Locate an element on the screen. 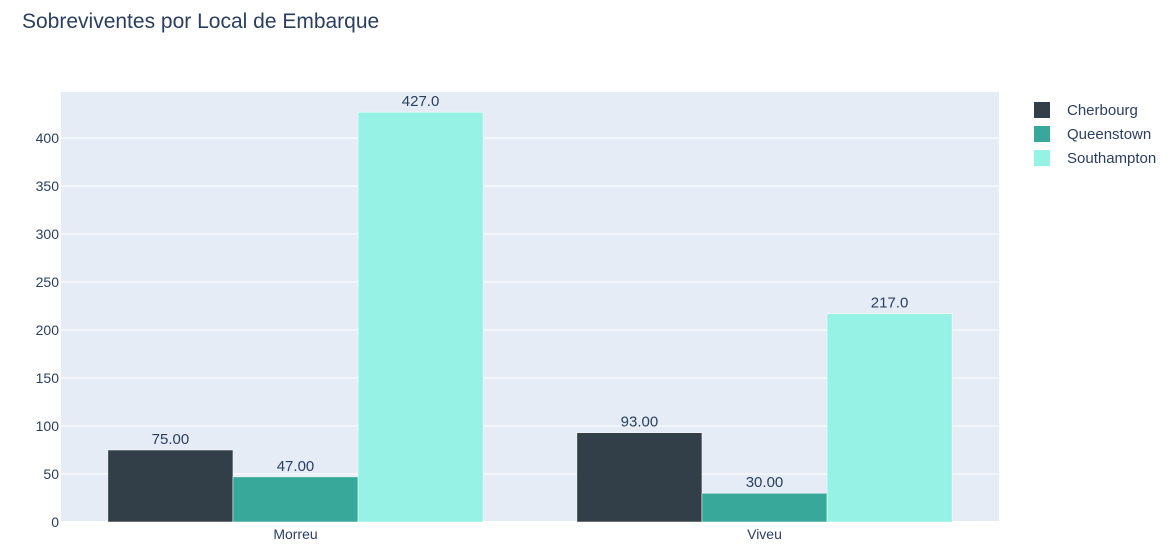 The width and height of the screenshot is (1174, 559). y-tick-label: 50 is located at coordinates (51, 474).